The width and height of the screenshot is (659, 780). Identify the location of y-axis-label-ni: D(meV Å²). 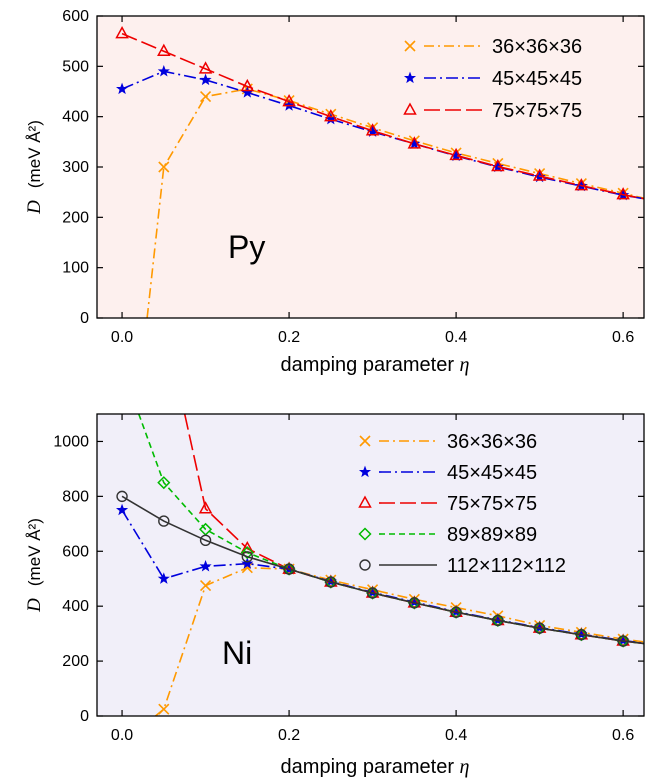
(34, 565).